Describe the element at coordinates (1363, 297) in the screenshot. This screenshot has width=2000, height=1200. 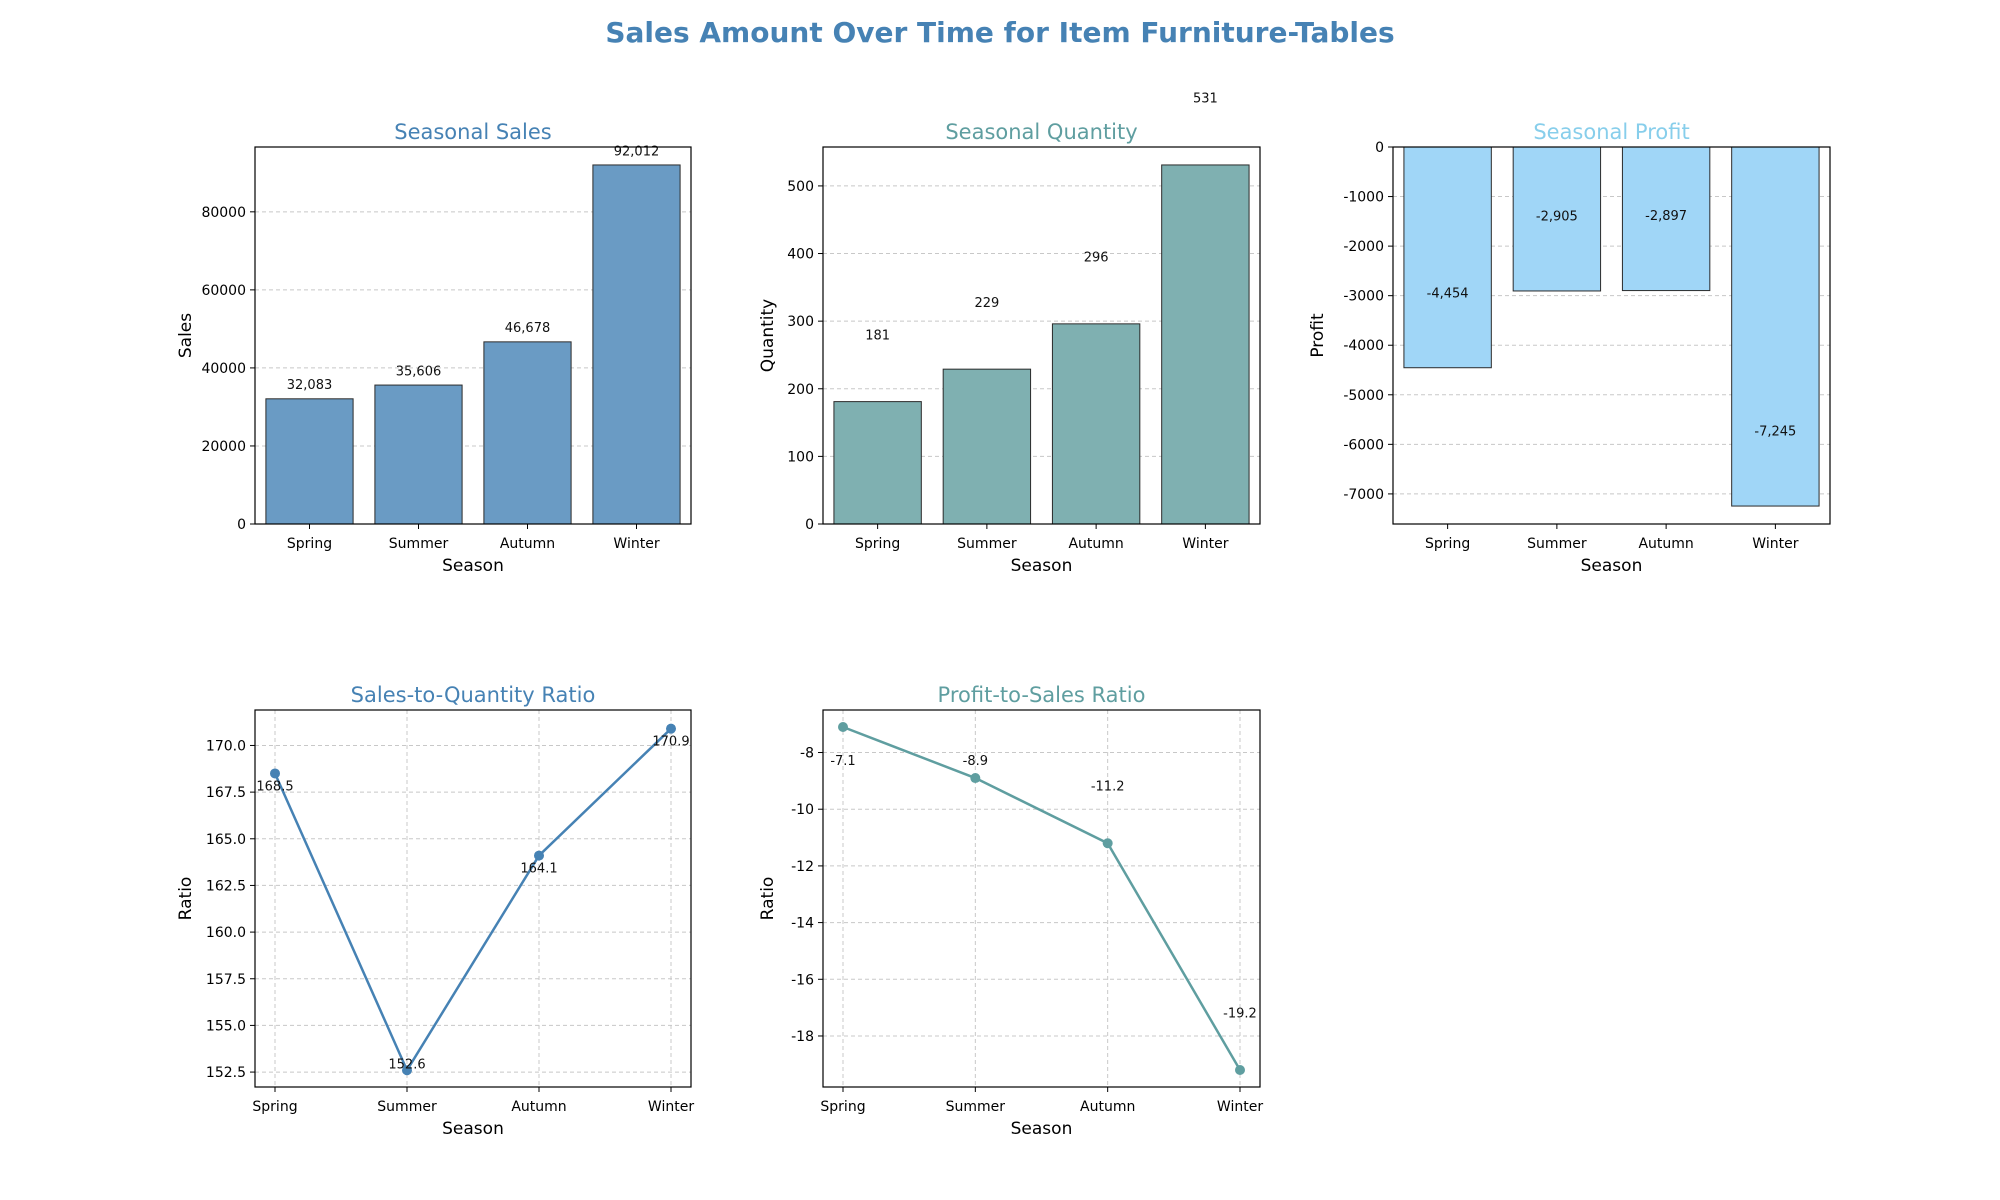
I see `y-tick-label: -3000` at that location.